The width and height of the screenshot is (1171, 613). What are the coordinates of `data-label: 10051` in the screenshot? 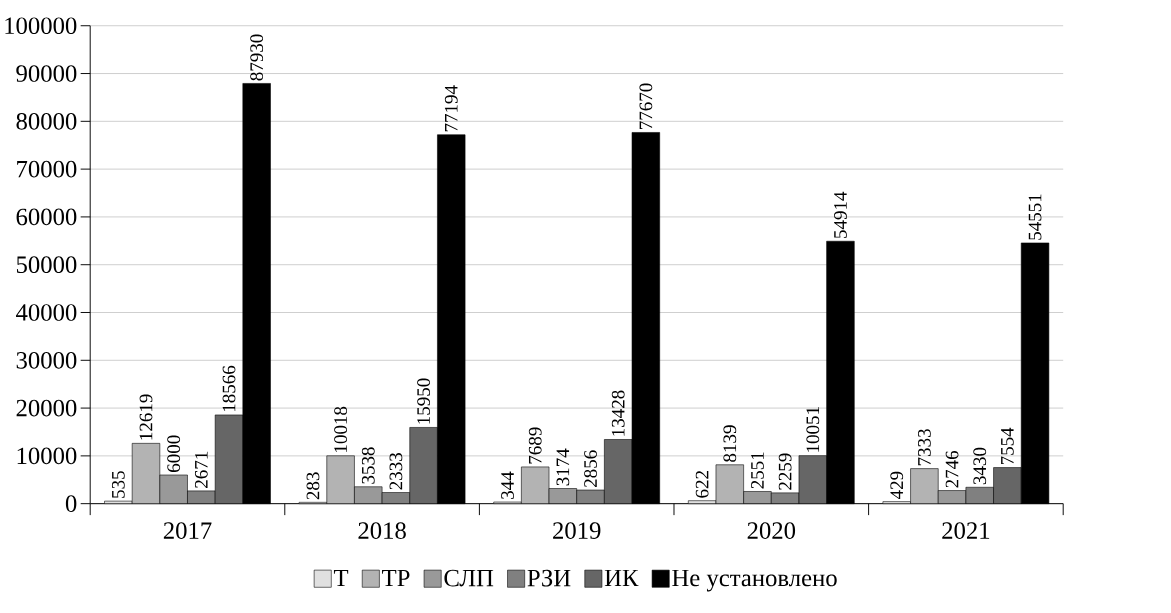 It's located at (813, 429).